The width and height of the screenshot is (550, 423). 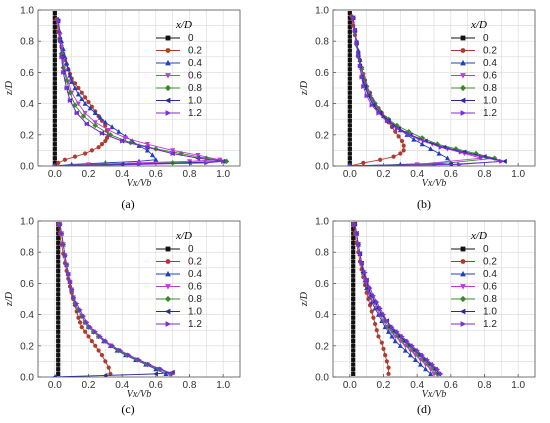 I want to click on y-tick-label: 1.0, so click(x=27, y=11).